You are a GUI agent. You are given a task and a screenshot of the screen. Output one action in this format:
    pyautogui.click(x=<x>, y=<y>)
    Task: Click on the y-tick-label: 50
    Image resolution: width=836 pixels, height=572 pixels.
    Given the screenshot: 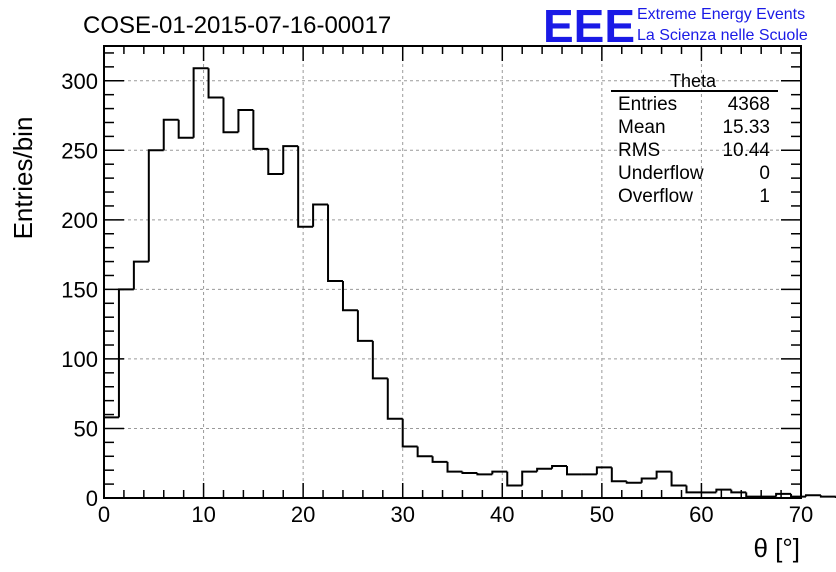 What is the action you would take?
    pyautogui.click(x=86, y=428)
    